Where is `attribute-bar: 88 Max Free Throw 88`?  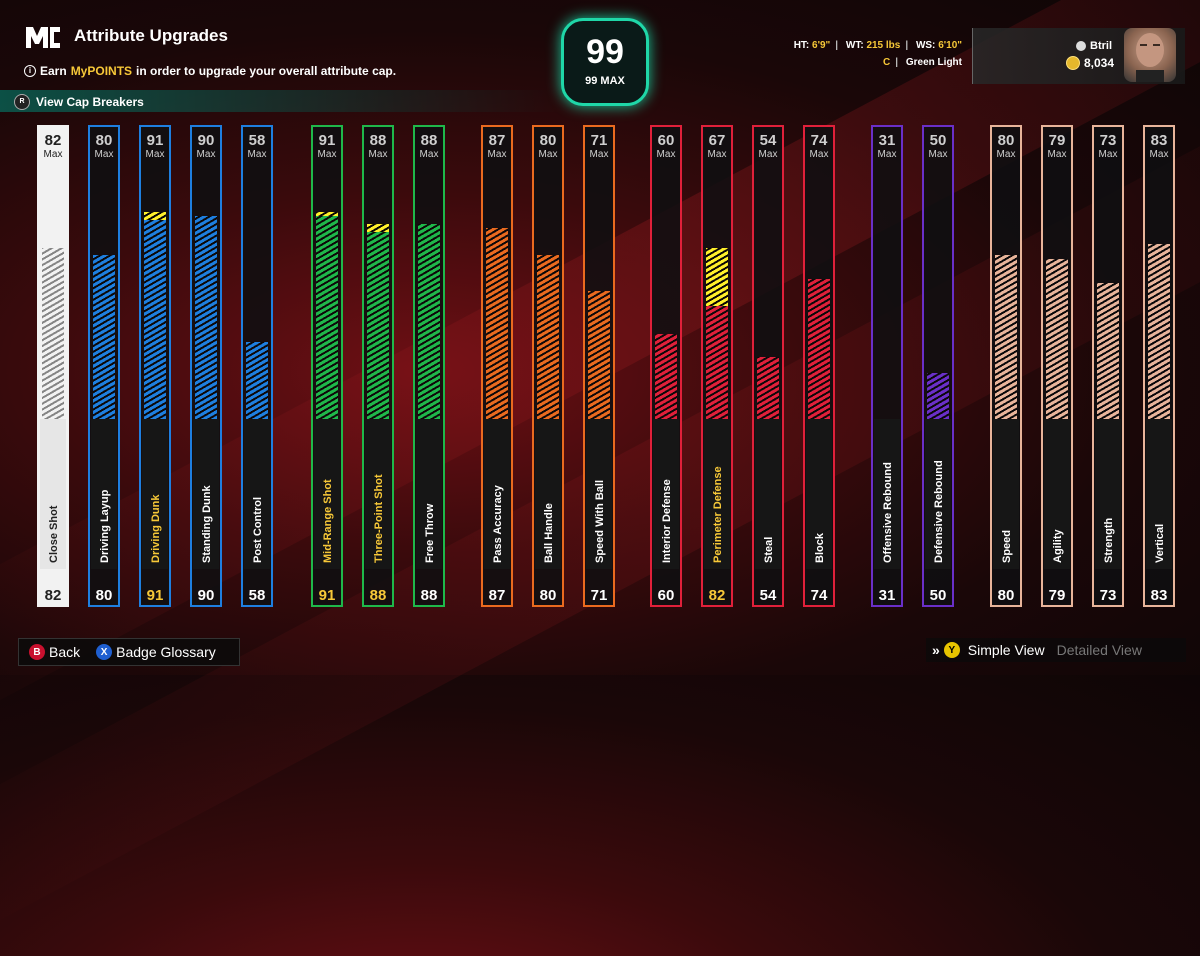
attribute-bar: 88 Max Free Throw 88 is located at coordinates (429, 366).